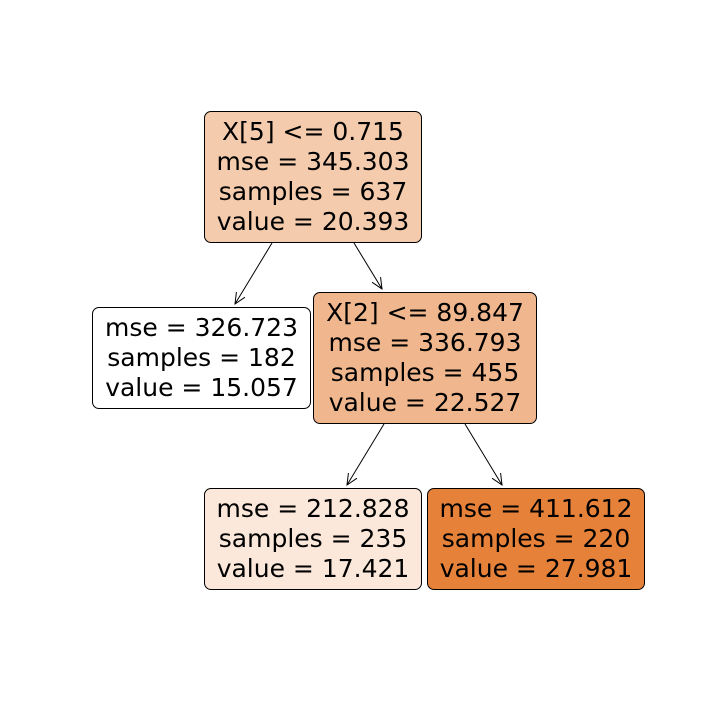 The image size is (720, 720). Describe the element at coordinates (425, 372) in the screenshot. I see `node-samples: samples = 455` at that location.